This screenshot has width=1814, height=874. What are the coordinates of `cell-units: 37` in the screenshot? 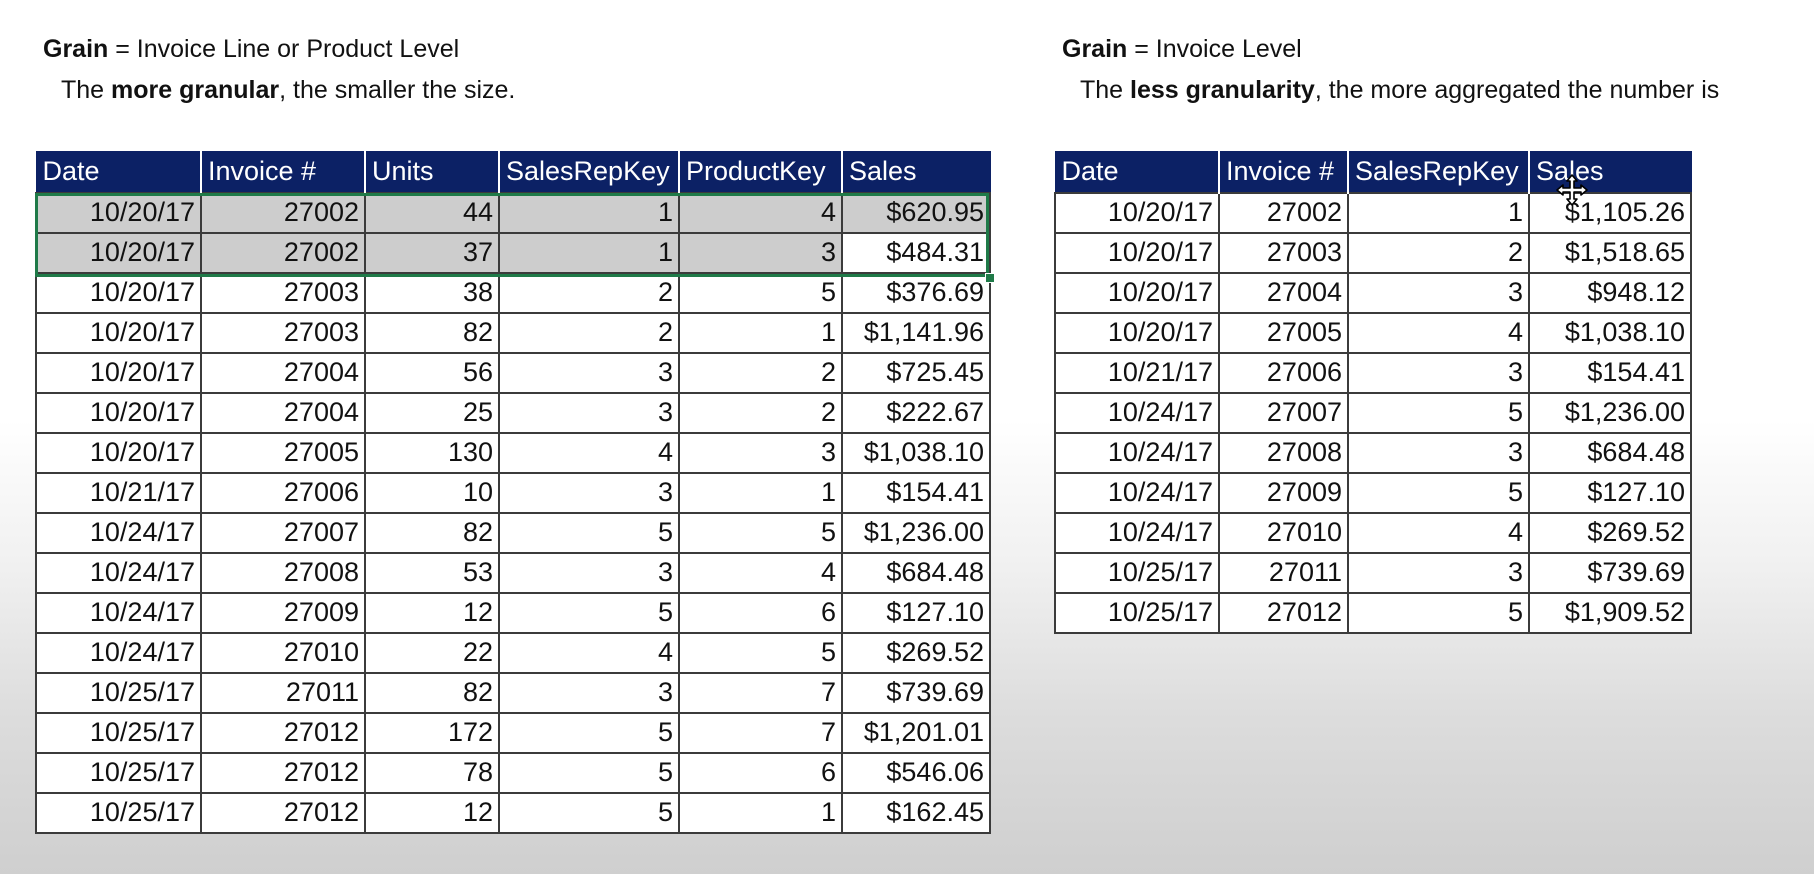 It's located at (432, 252).